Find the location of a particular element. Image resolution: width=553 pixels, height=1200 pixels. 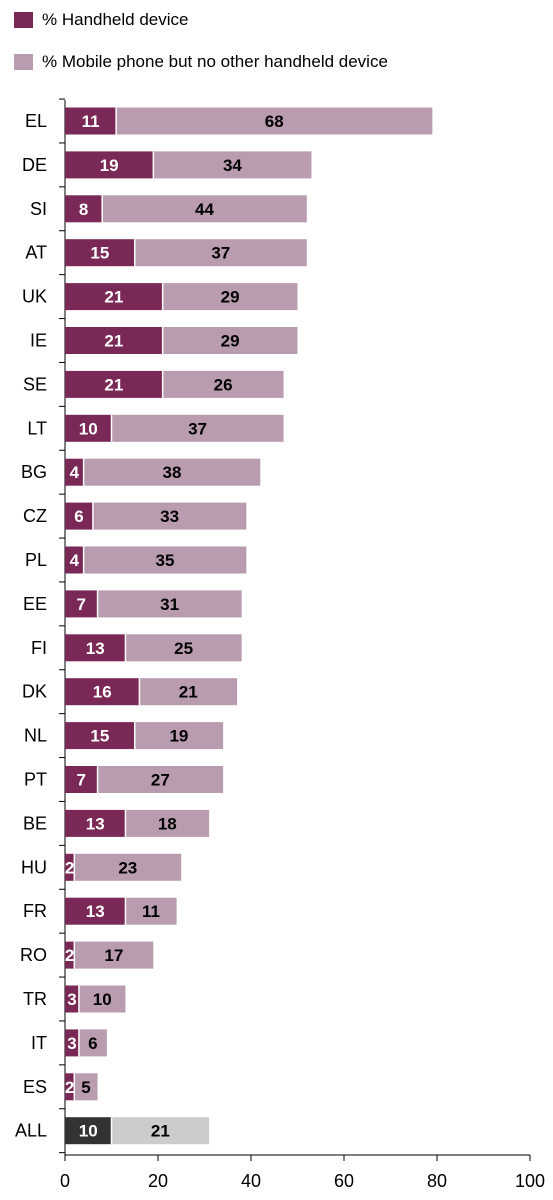

bar-mobile-only-de is located at coordinates (232, 165).